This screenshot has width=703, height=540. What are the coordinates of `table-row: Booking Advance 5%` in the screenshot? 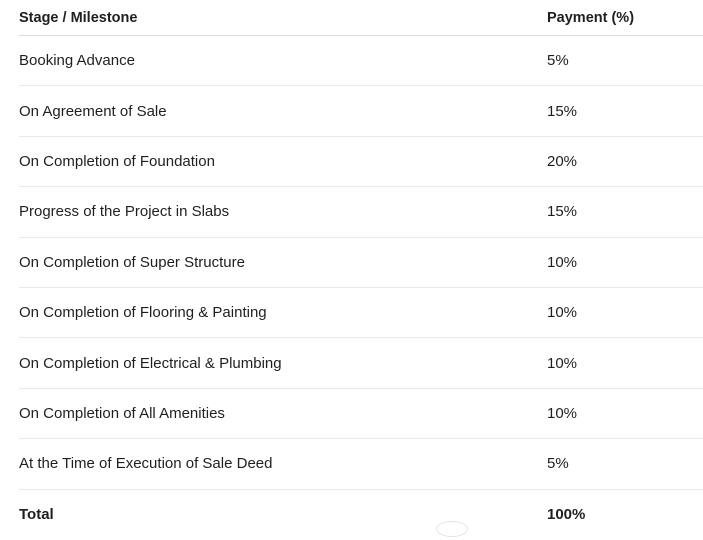 It's located at (361, 61).